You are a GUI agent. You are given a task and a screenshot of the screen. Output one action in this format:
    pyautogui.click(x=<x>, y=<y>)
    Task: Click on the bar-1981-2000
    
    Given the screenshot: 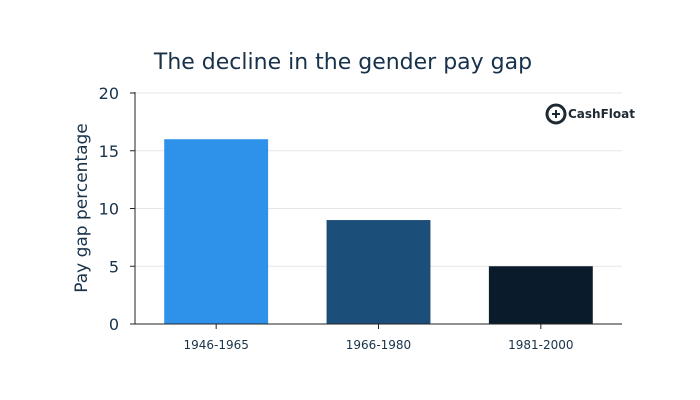 What is the action you would take?
    pyautogui.click(x=540, y=295)
    